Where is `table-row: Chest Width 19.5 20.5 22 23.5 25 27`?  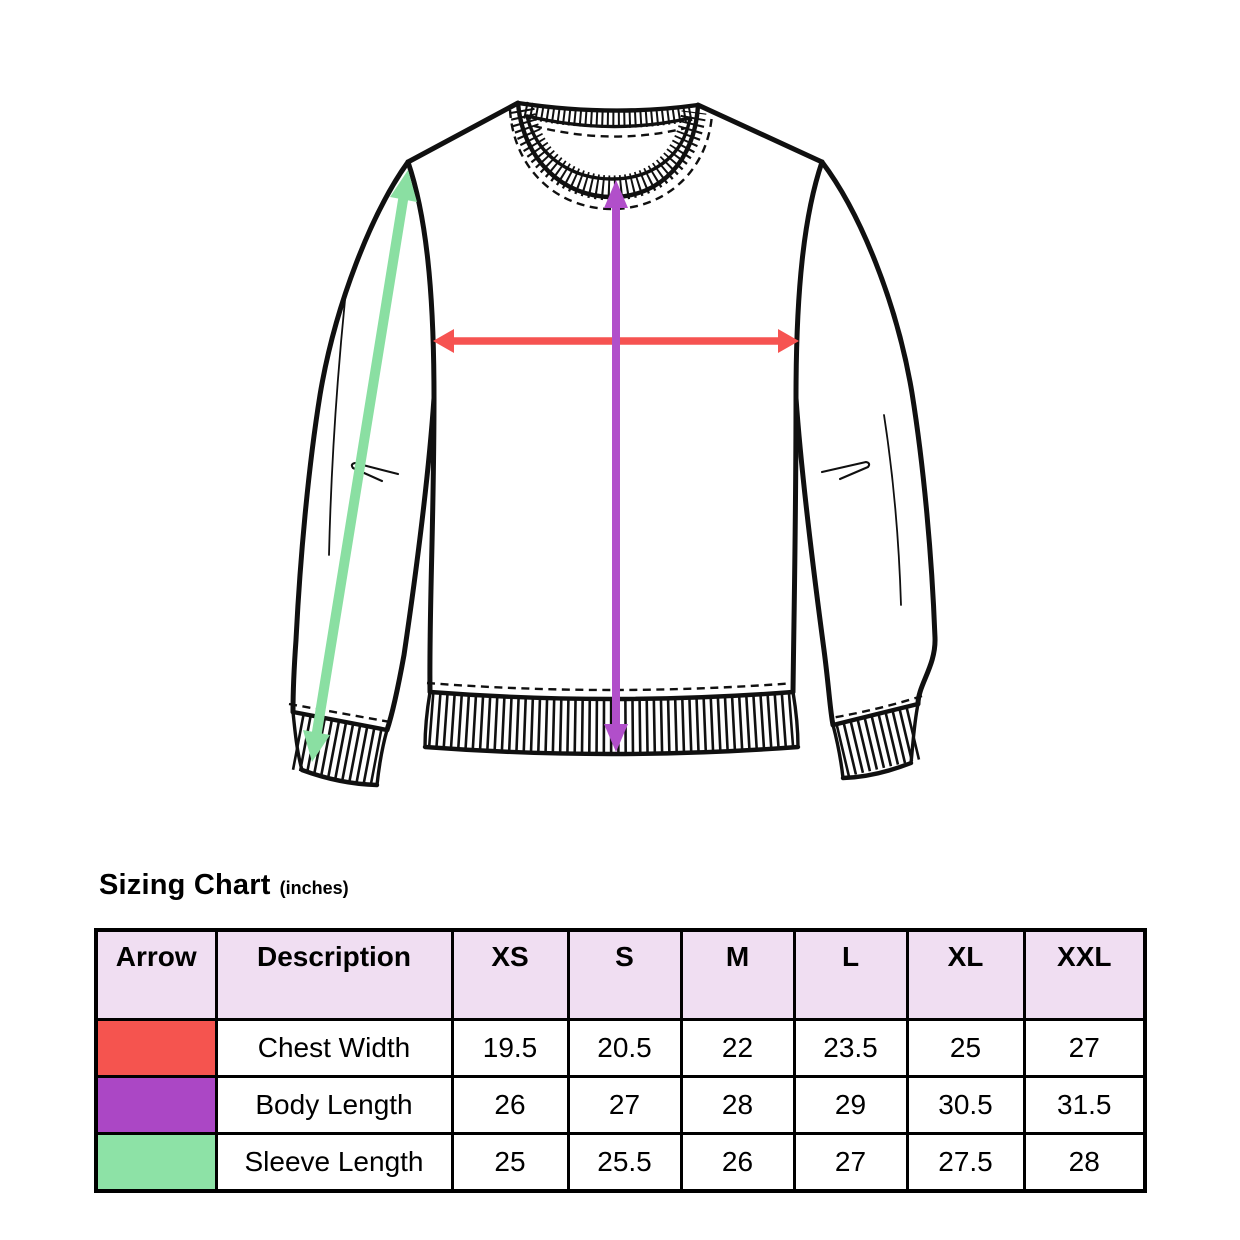
table-row: Chest Width 19.5 20.5 22 23.5 25 27 is located at coordinates (620, 1048).